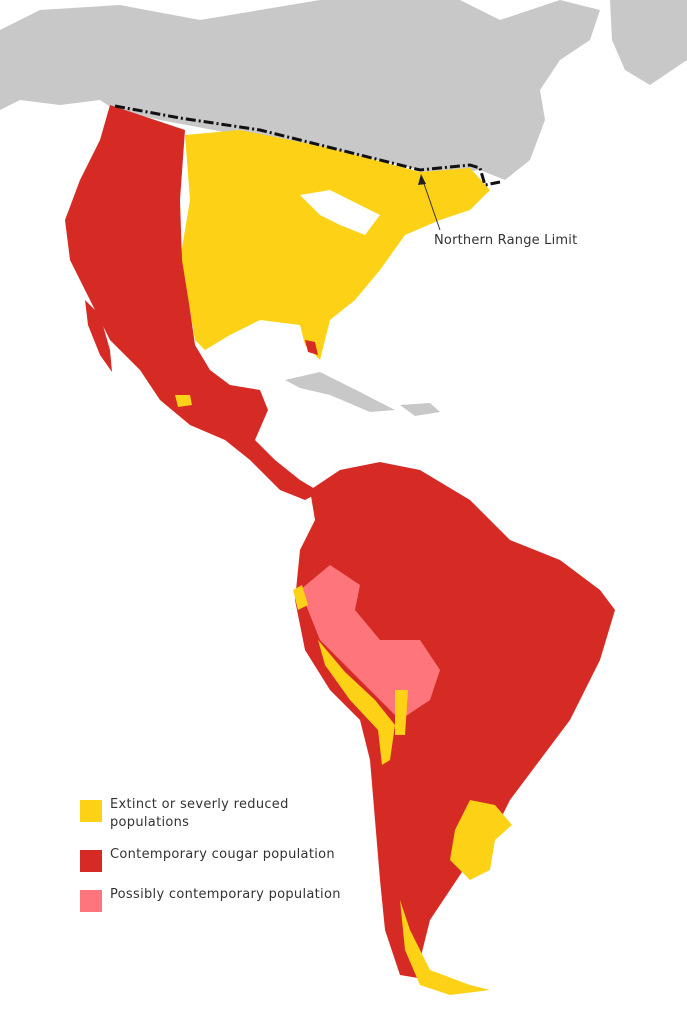 This screenshot has width=687, height=1024. I want to click on legend-label: Possibly contemporary population, so click(225, 894).